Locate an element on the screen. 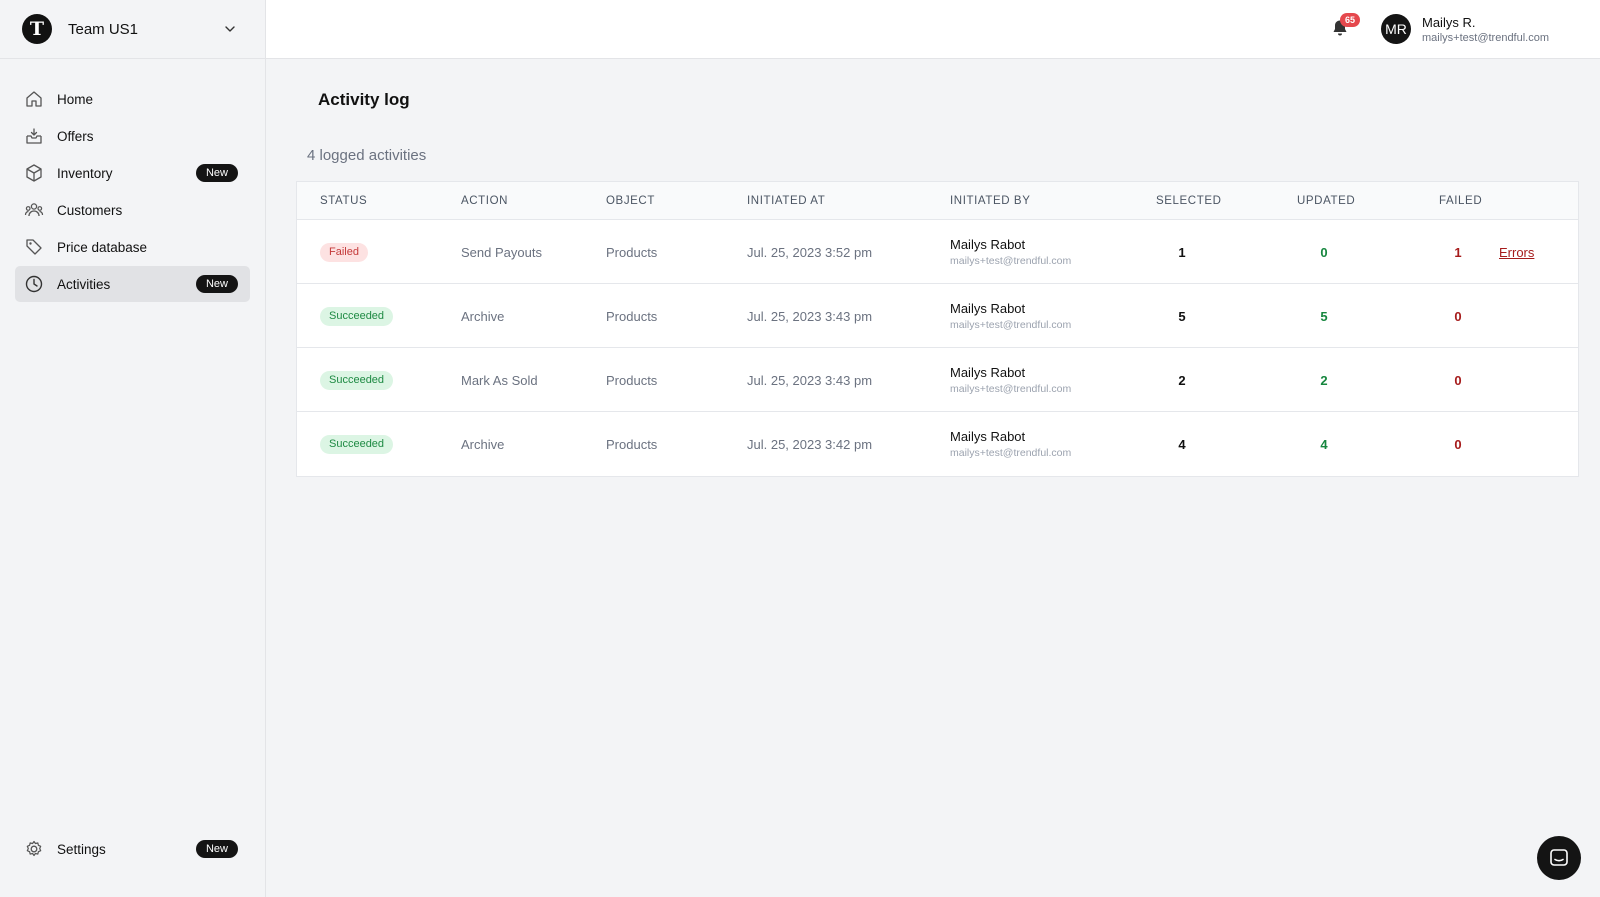 This screenshot has width=1600, height=897. sidebar-item-label: Settings is located at coordinates (81, 849).